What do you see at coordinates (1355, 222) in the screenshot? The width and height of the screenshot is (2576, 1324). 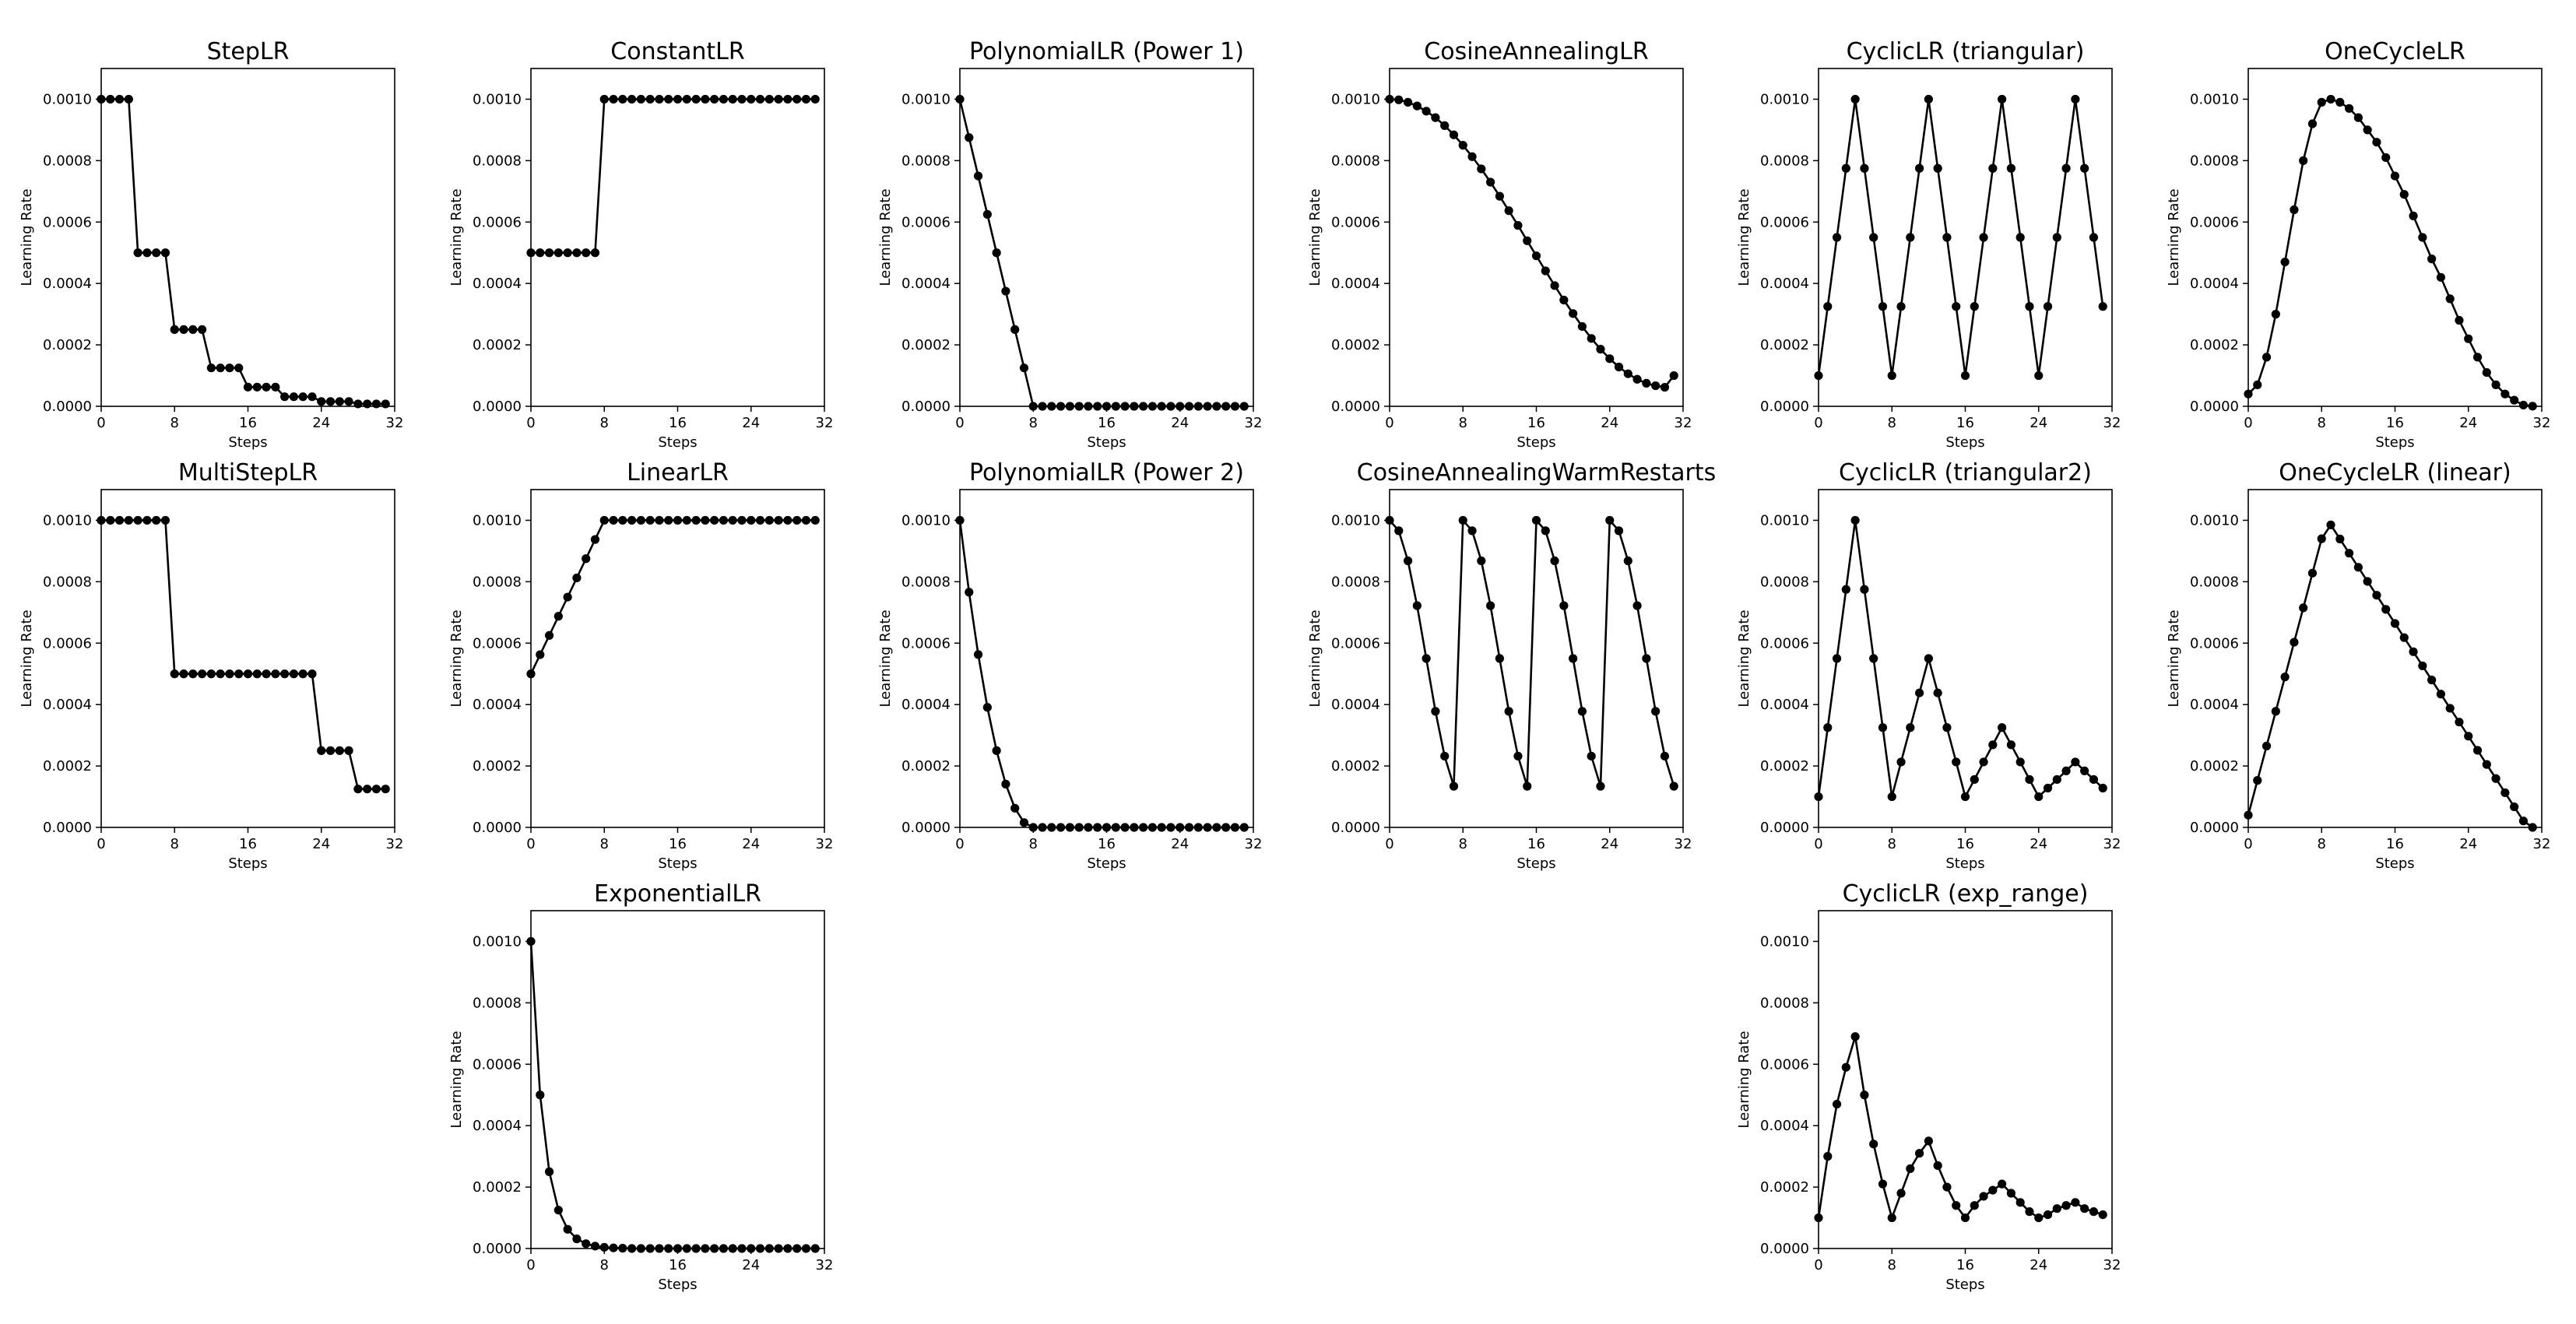 I see `y-tick-label: 0.0006` at bounding box center [1355, 222].